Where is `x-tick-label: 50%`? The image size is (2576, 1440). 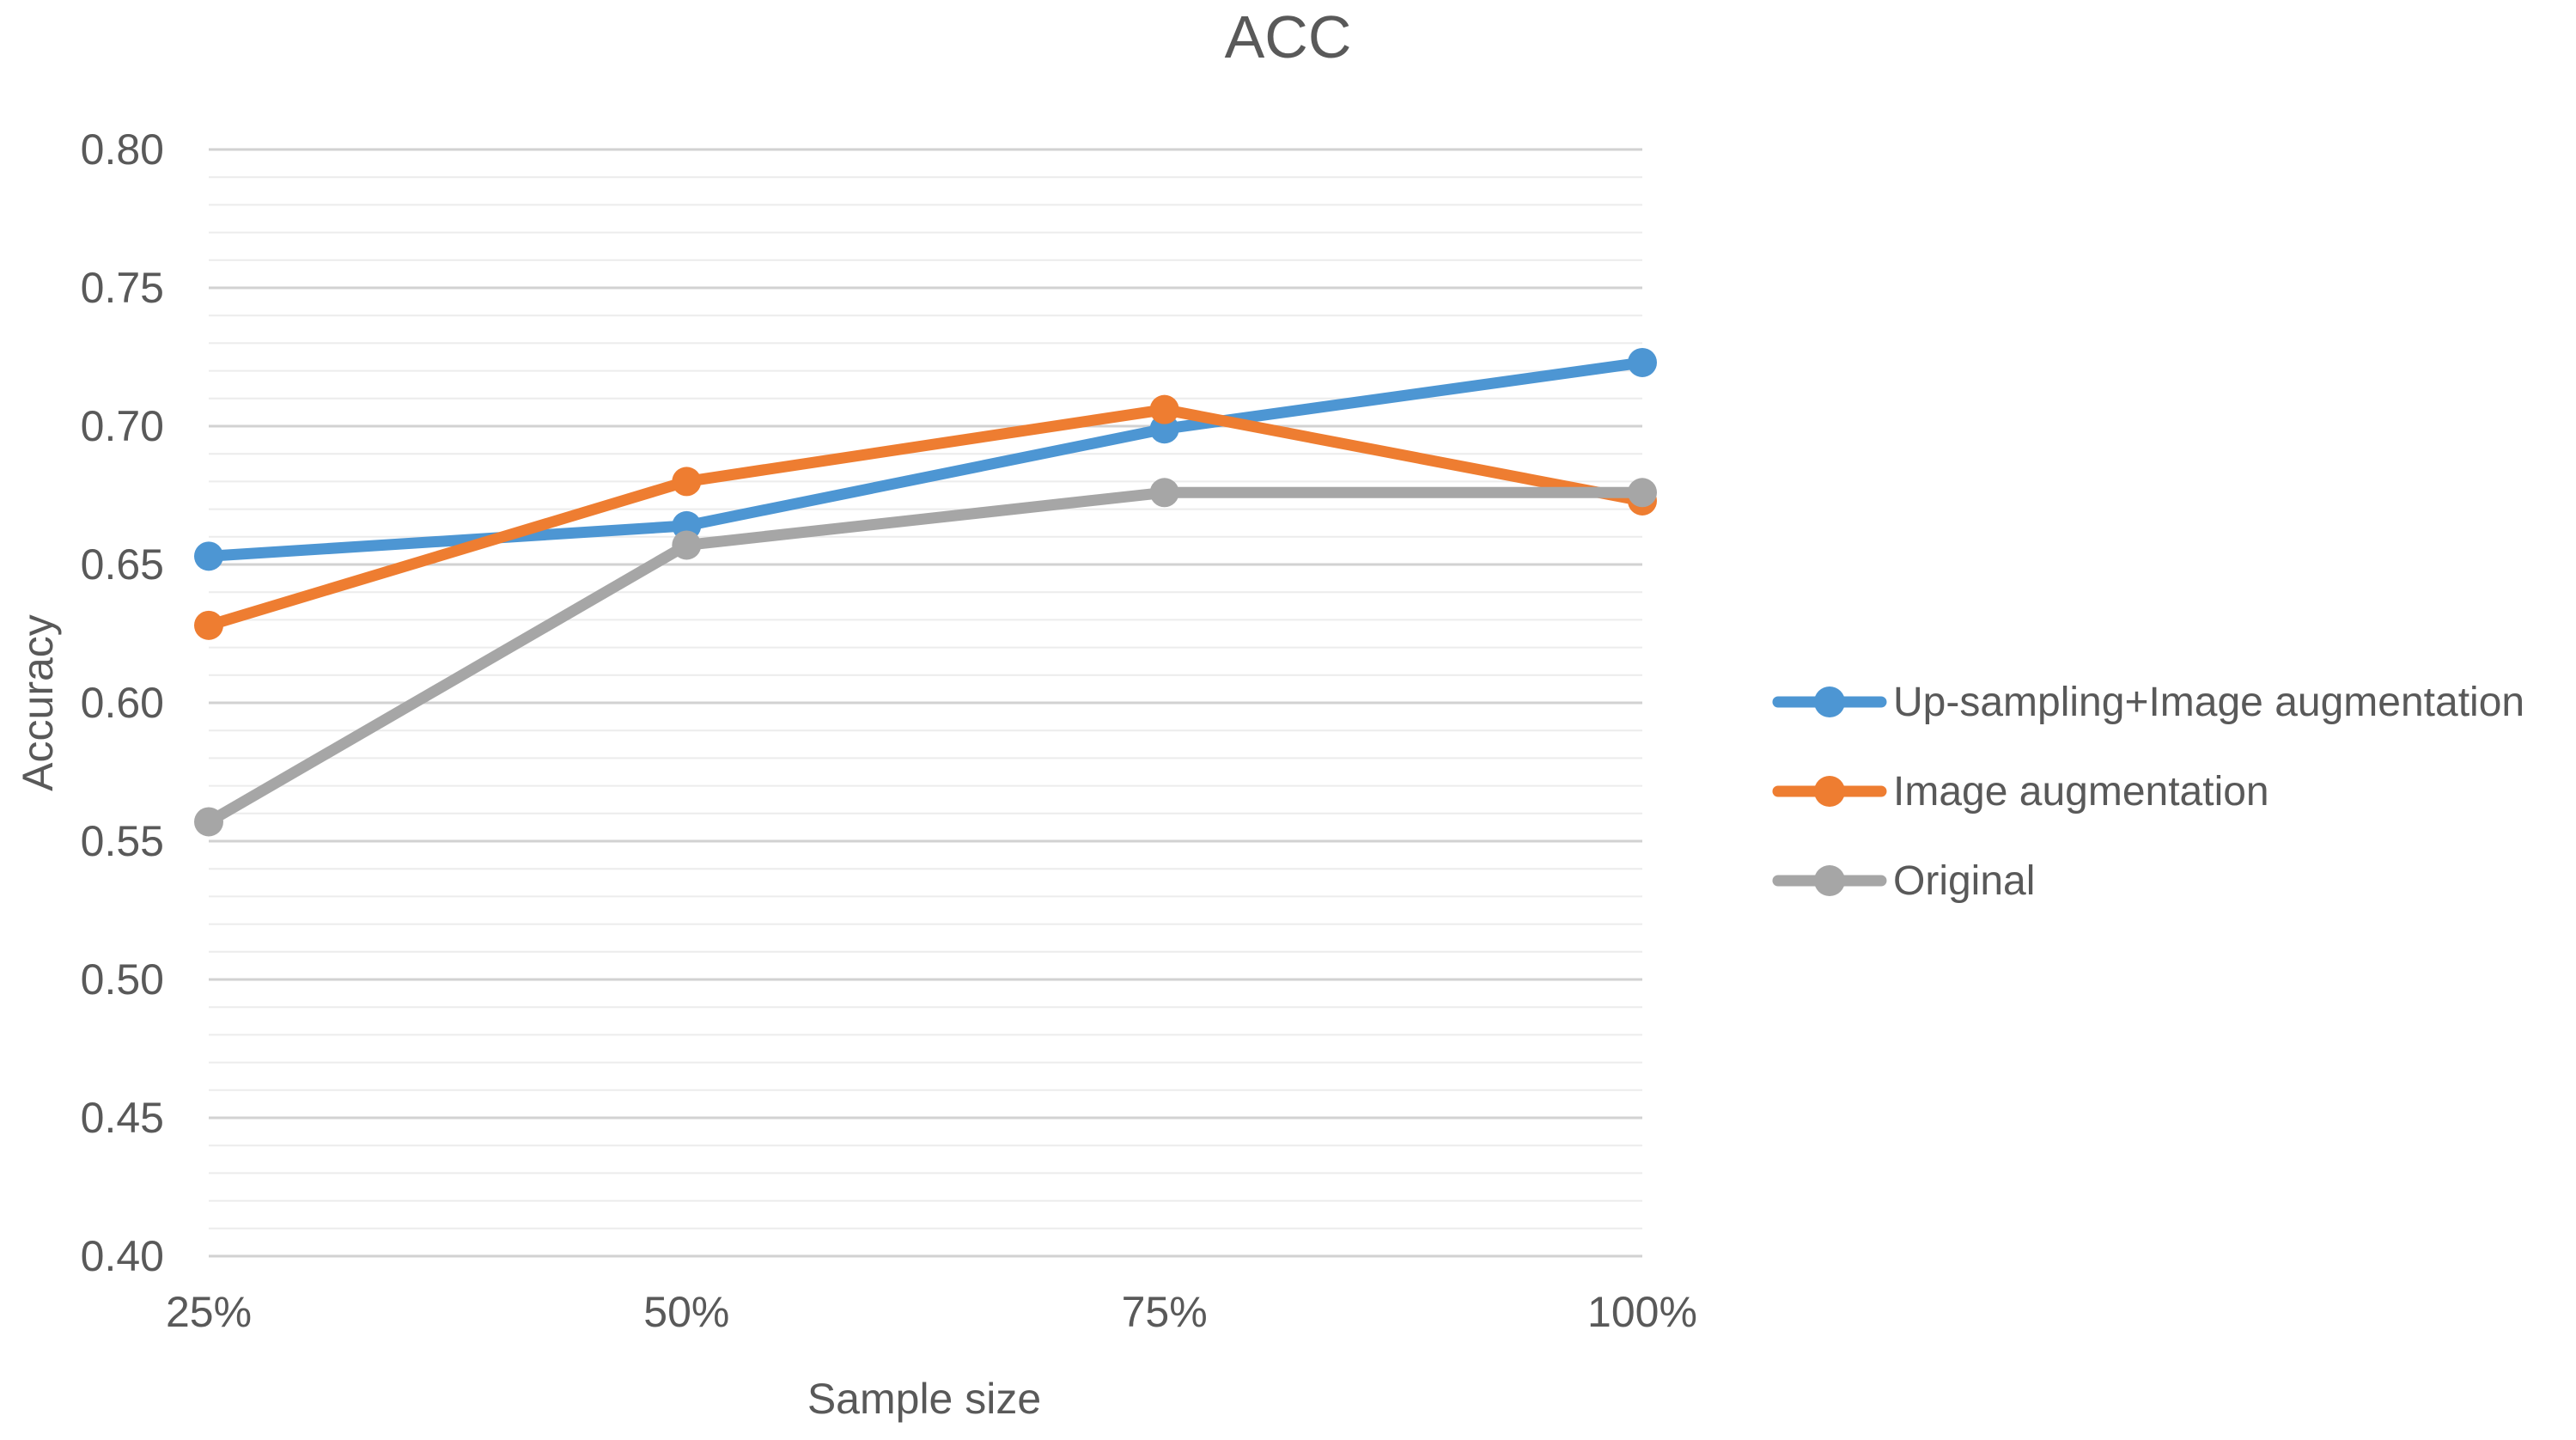
x-tick-label: 50% is located at coordinates (686, 1312).